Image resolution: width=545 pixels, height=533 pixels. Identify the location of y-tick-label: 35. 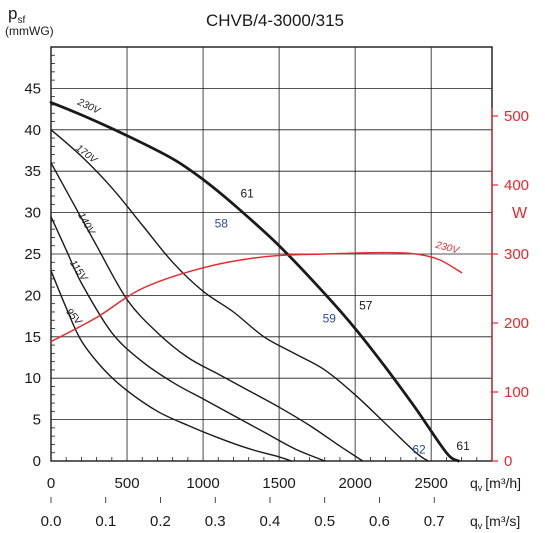
(32, 171).